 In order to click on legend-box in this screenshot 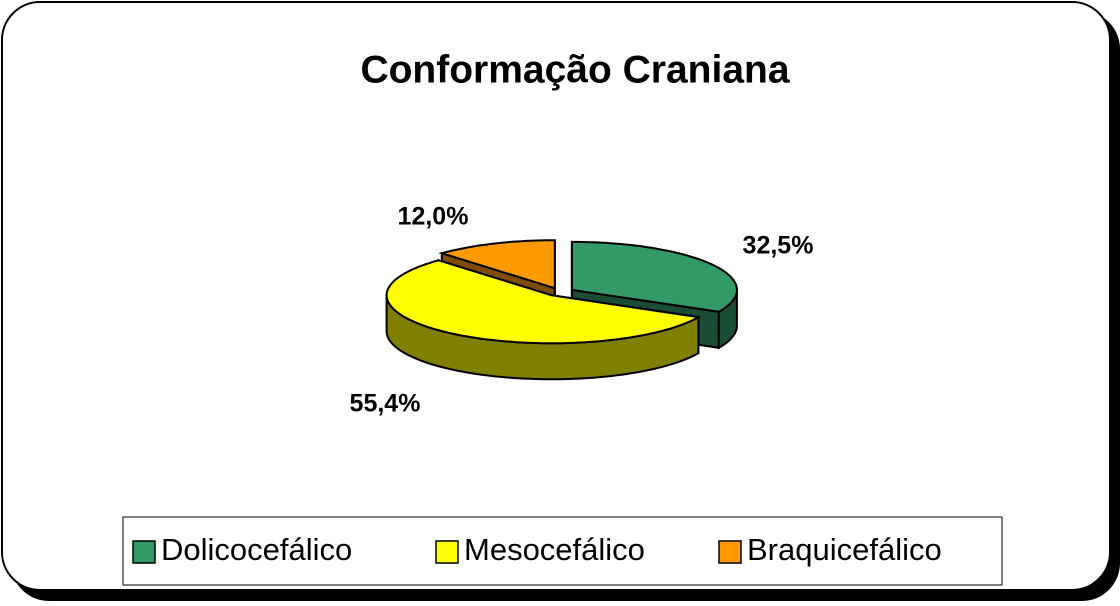, I will do `click(562, 551)`.